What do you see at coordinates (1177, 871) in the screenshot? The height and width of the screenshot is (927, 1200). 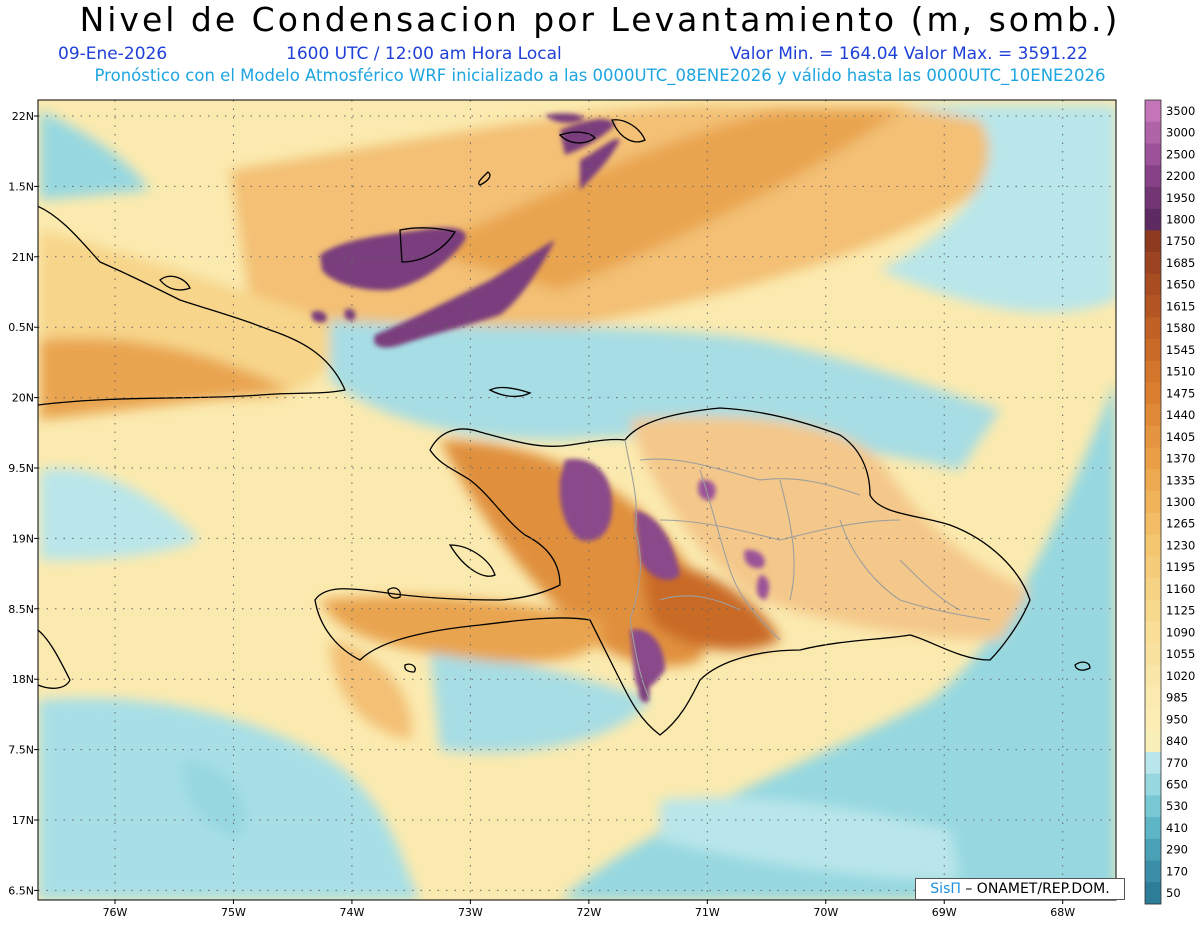 I see `colorbar-label: 170` at bounding box center [1177, 871].